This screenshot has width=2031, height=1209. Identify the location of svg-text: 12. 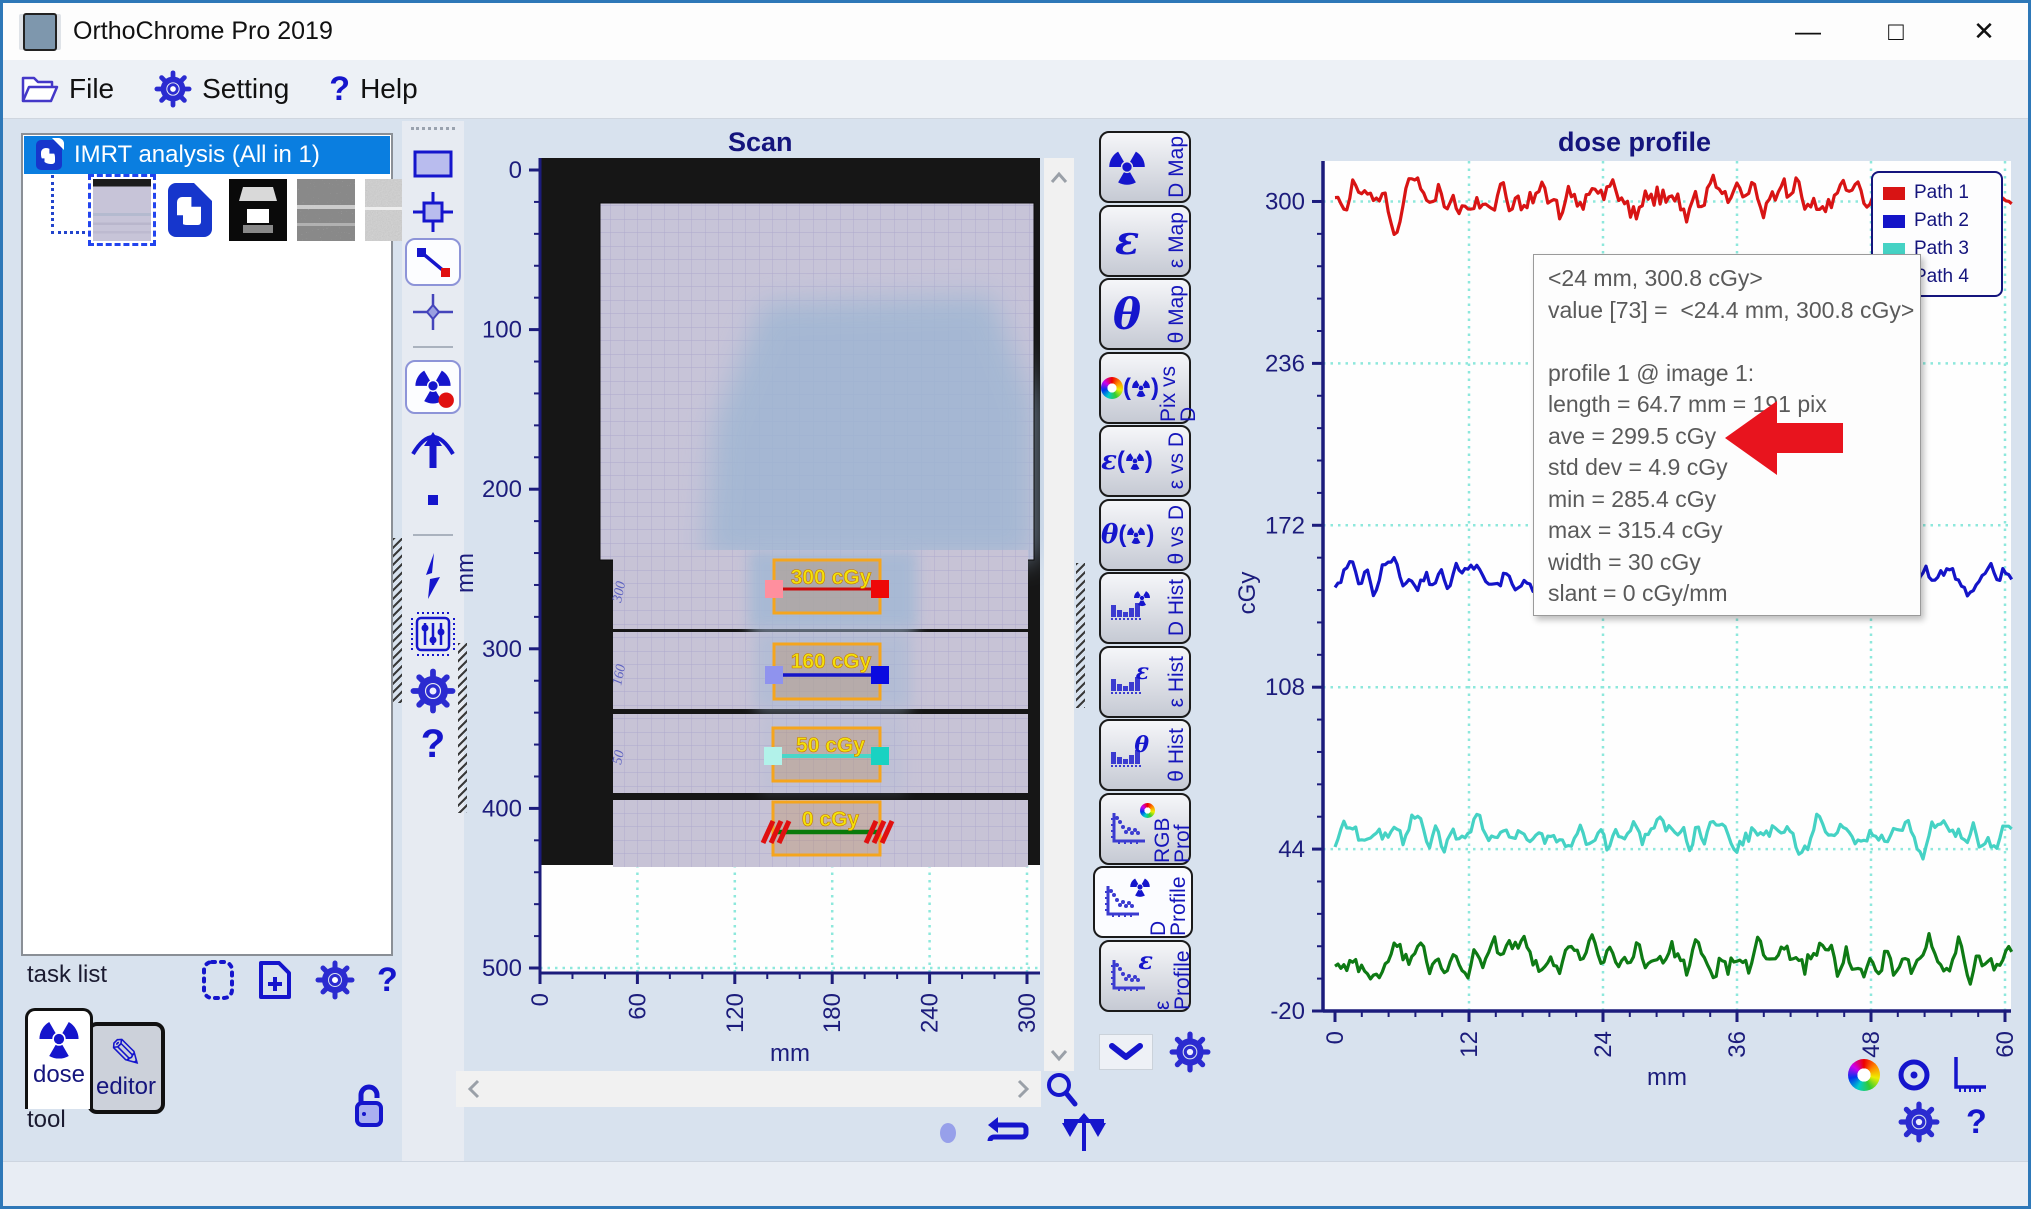
(1469, 1044).